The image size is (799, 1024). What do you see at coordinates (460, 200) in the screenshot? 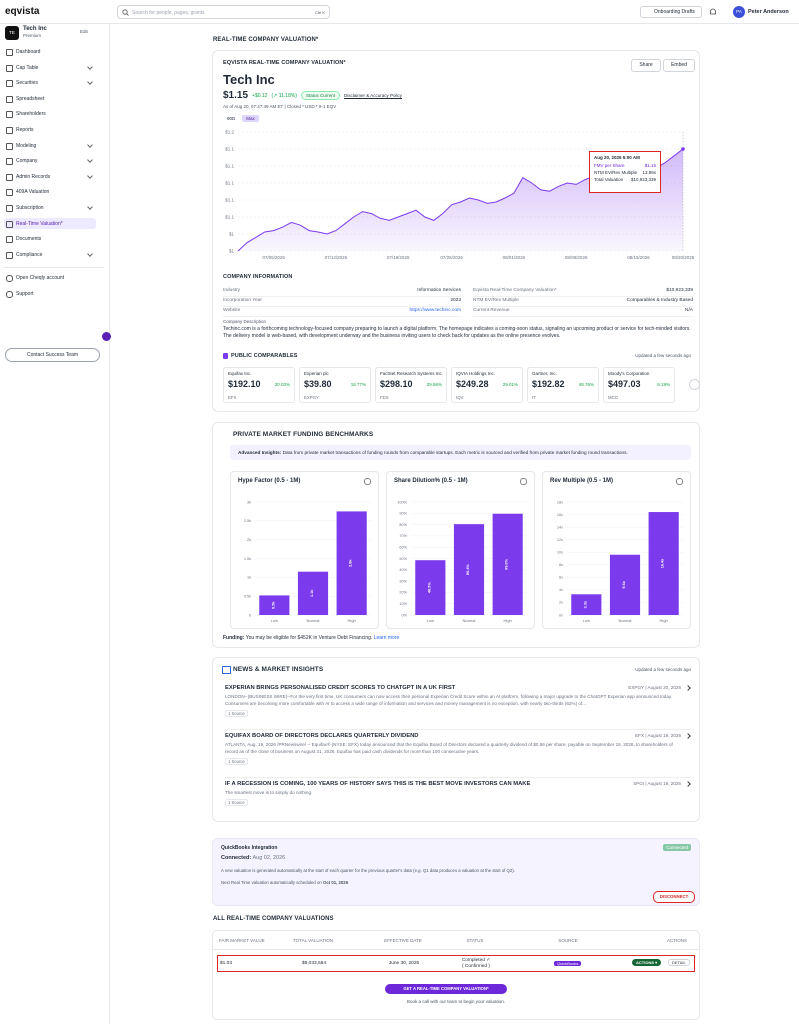
I see `area` at bounding box center [460, 200].